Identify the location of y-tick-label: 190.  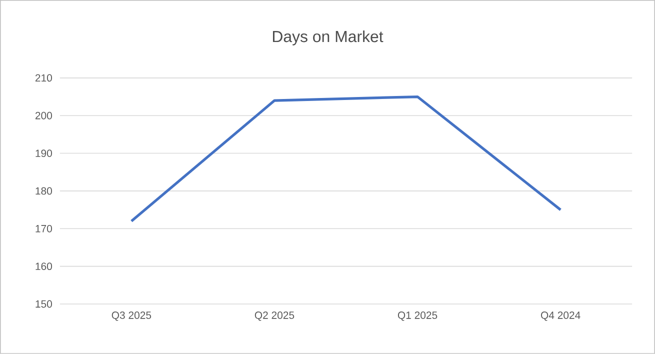
(44, 154).